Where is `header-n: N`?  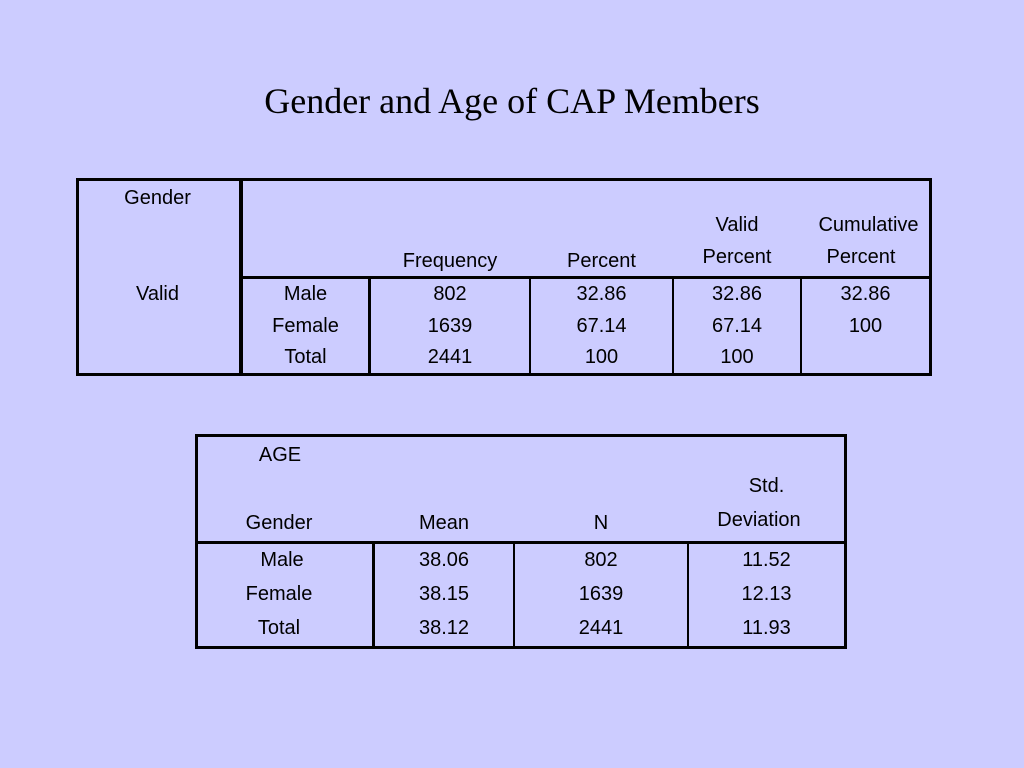 header-n: N is located at coordinates (601, 523).